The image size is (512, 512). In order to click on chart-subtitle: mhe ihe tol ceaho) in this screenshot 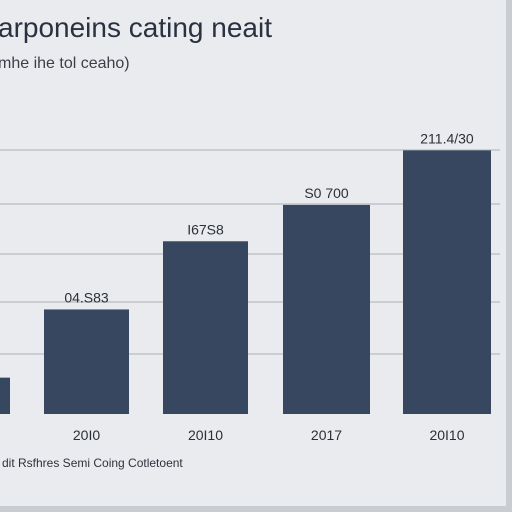, I will do `click(65, 63)`.